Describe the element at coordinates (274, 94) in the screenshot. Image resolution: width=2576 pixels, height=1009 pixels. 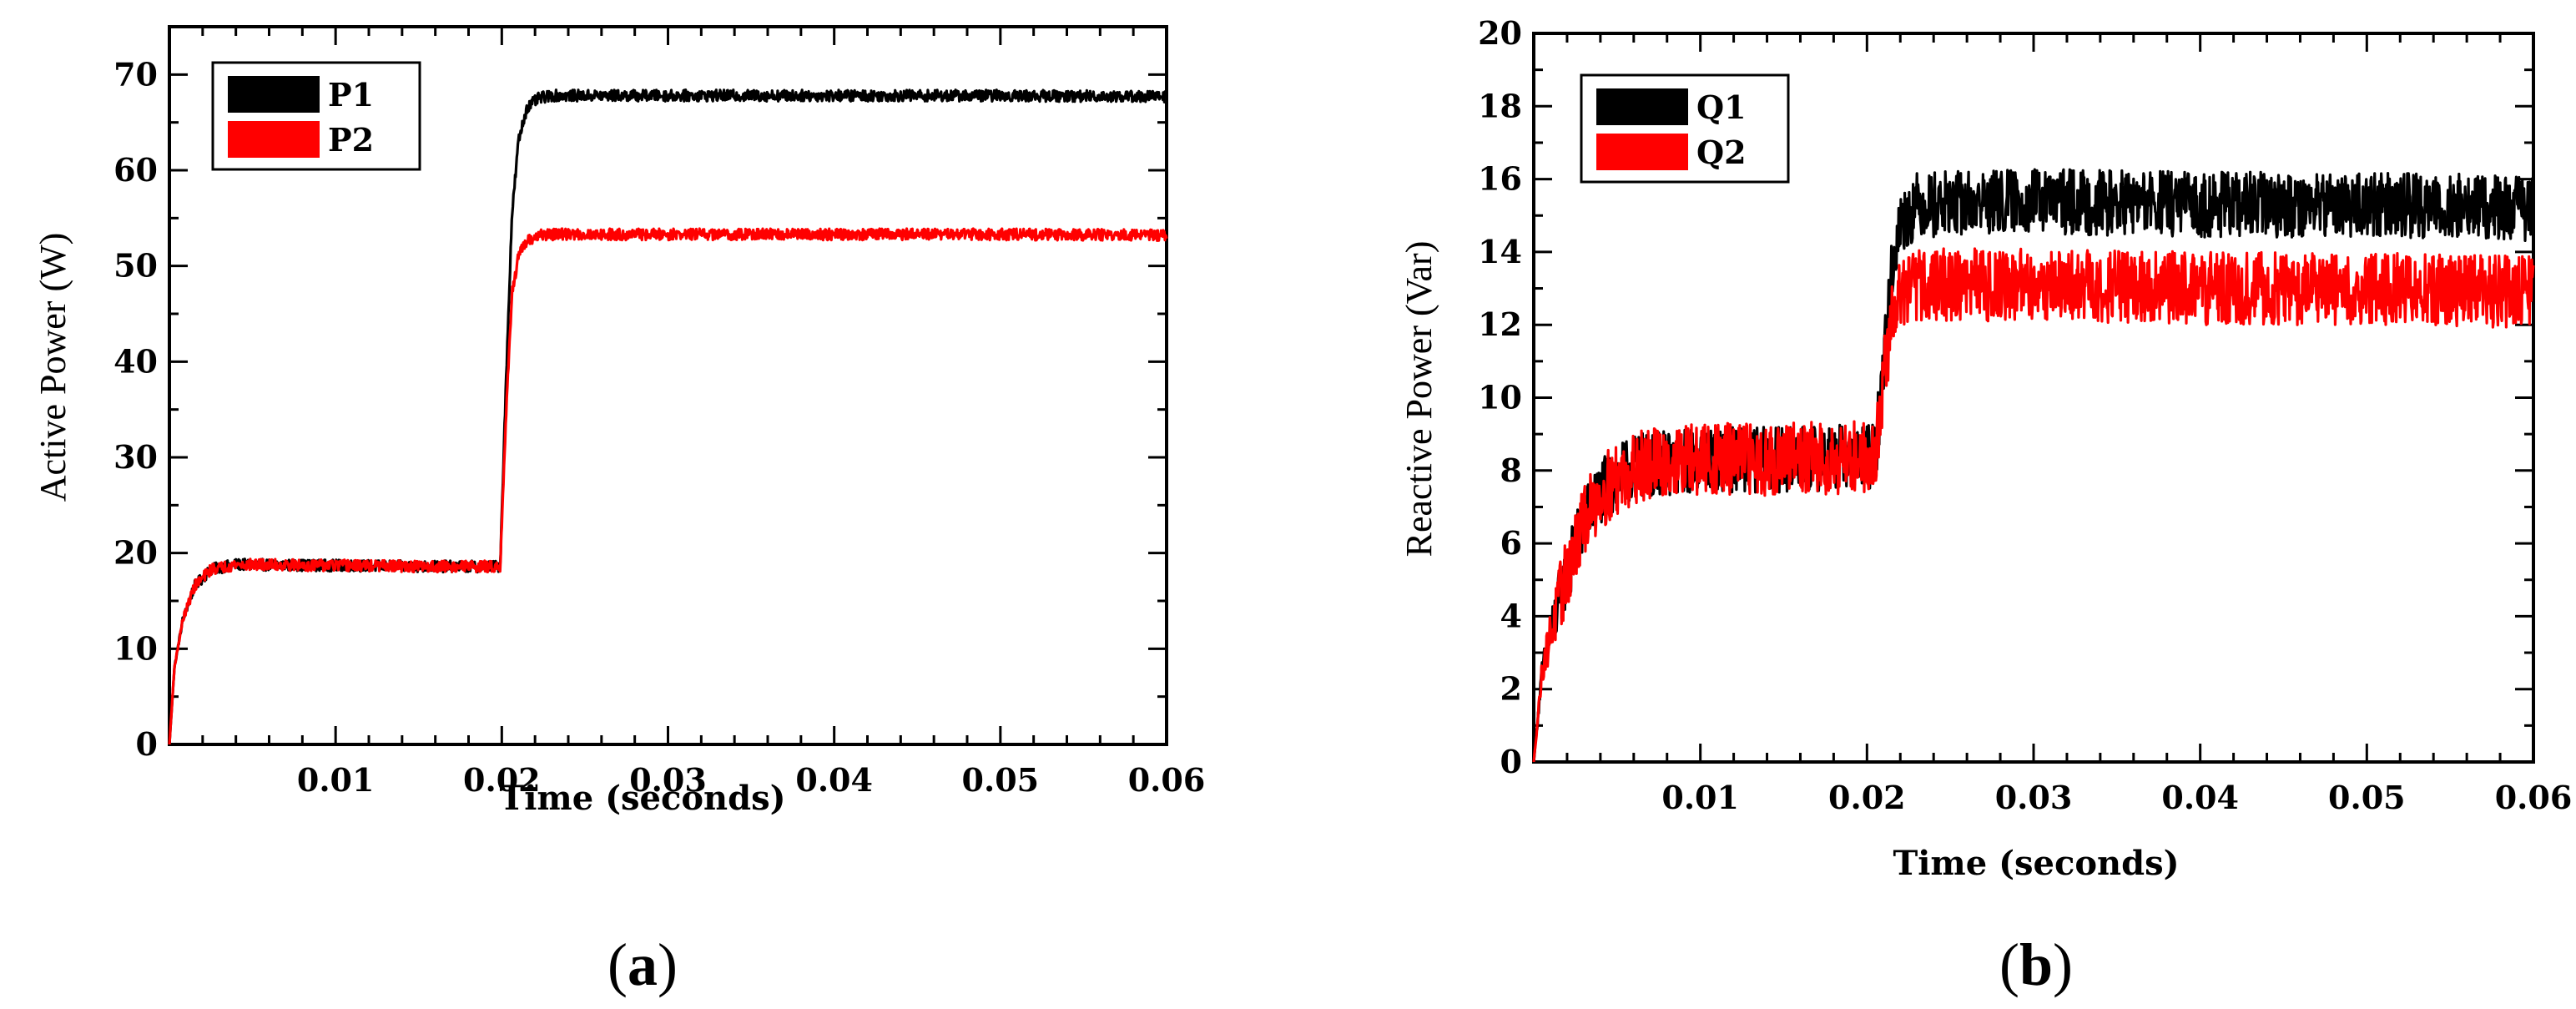
I see `legend-swatch-p1` at that location.